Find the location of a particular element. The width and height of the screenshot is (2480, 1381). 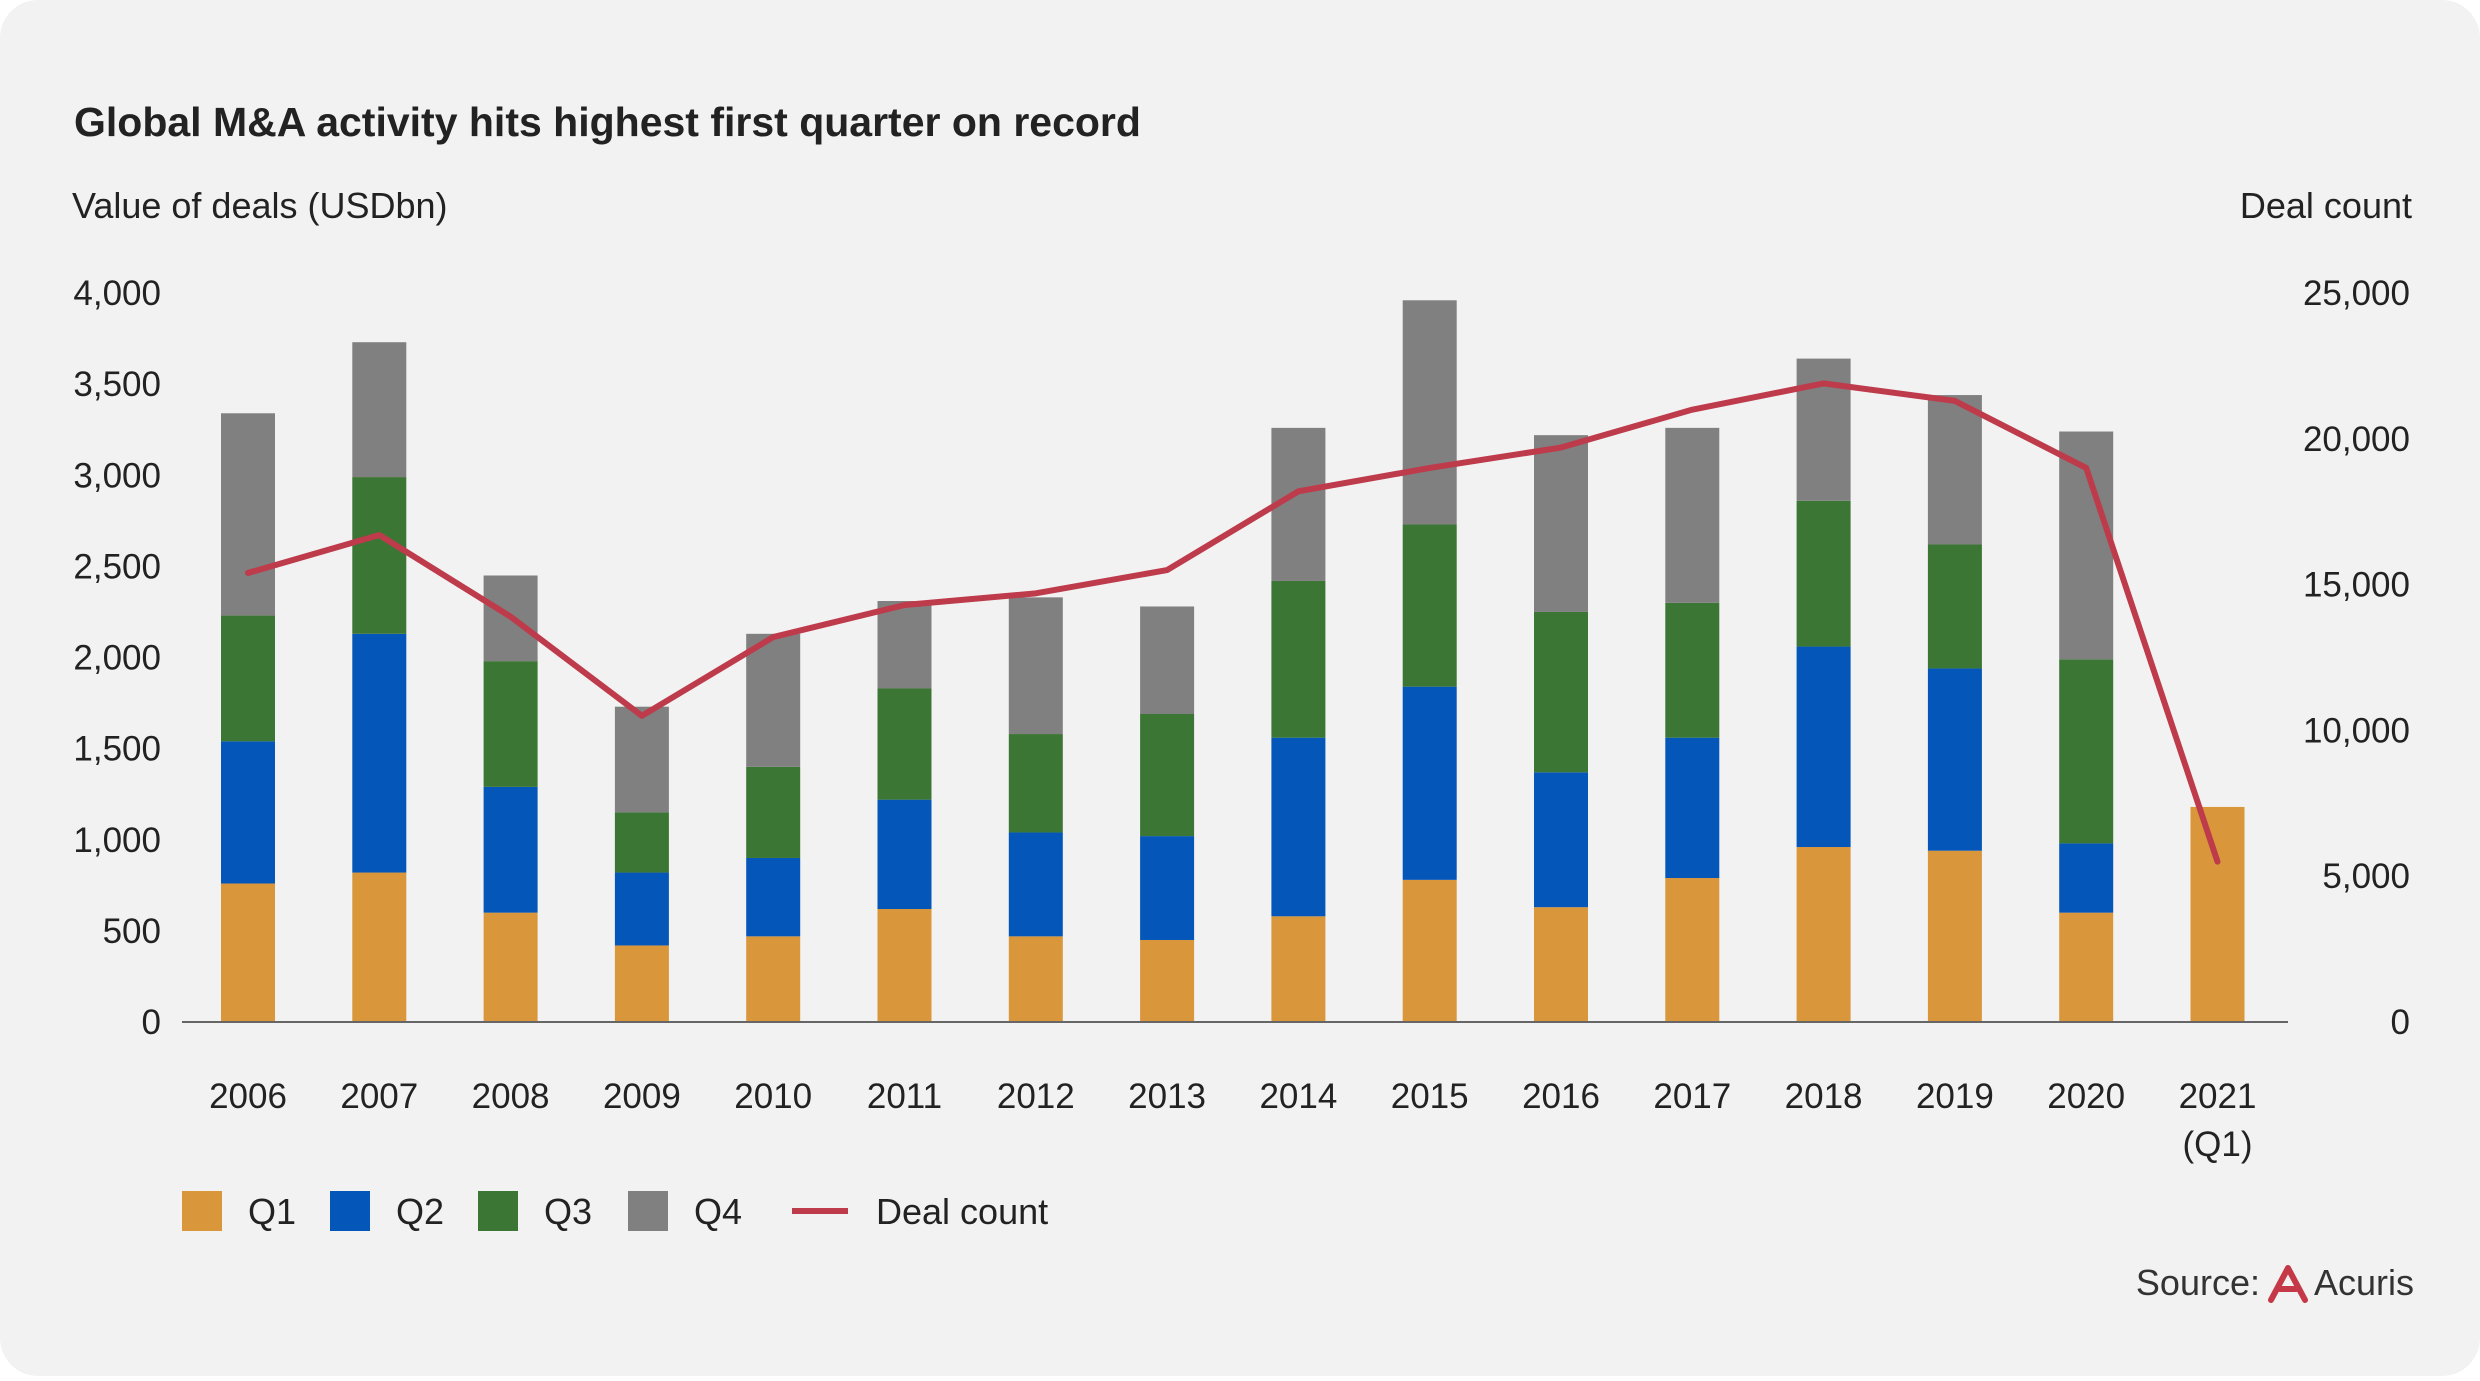

bar-q3-2017 is located at coordinates (1692, 670).